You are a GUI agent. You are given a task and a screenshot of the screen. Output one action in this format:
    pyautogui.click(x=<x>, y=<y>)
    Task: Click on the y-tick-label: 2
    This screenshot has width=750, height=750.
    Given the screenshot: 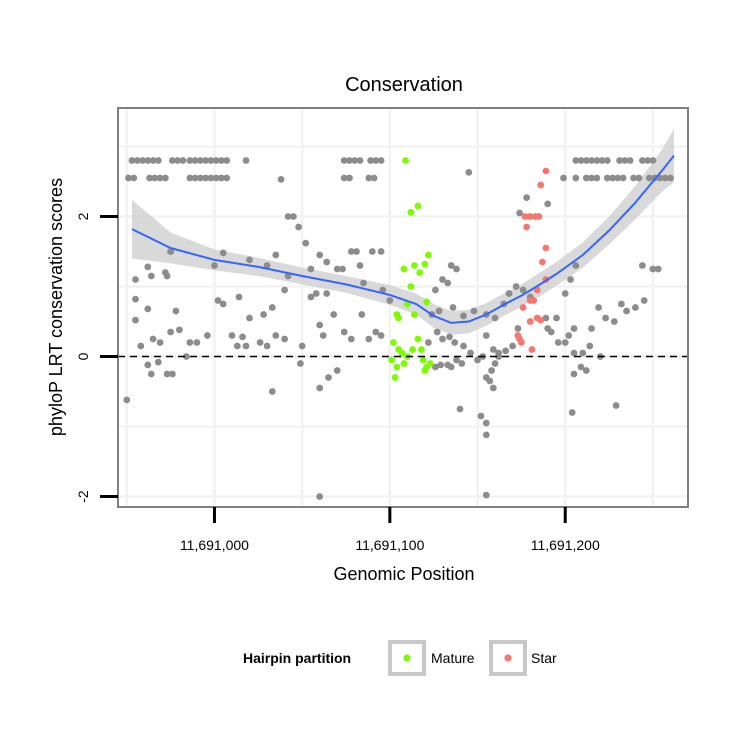 What is the action you would take?
    pyautogui.click(x=83, y=216)
    